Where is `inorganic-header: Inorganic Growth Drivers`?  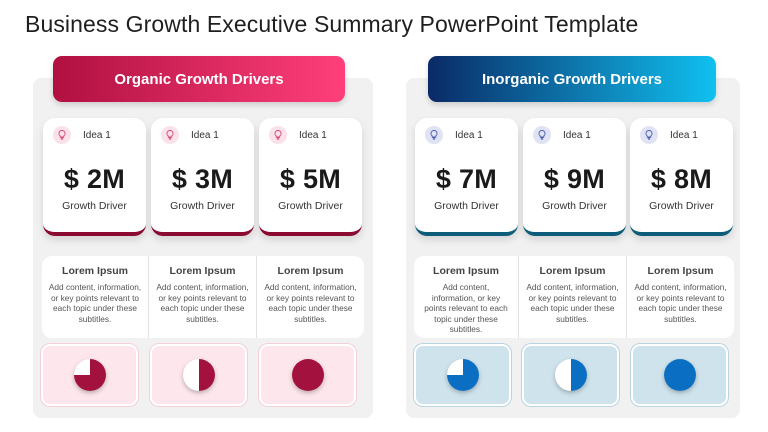
inorganic-header: Inorganic Growth Drivers is located at coordinates (572, 79).